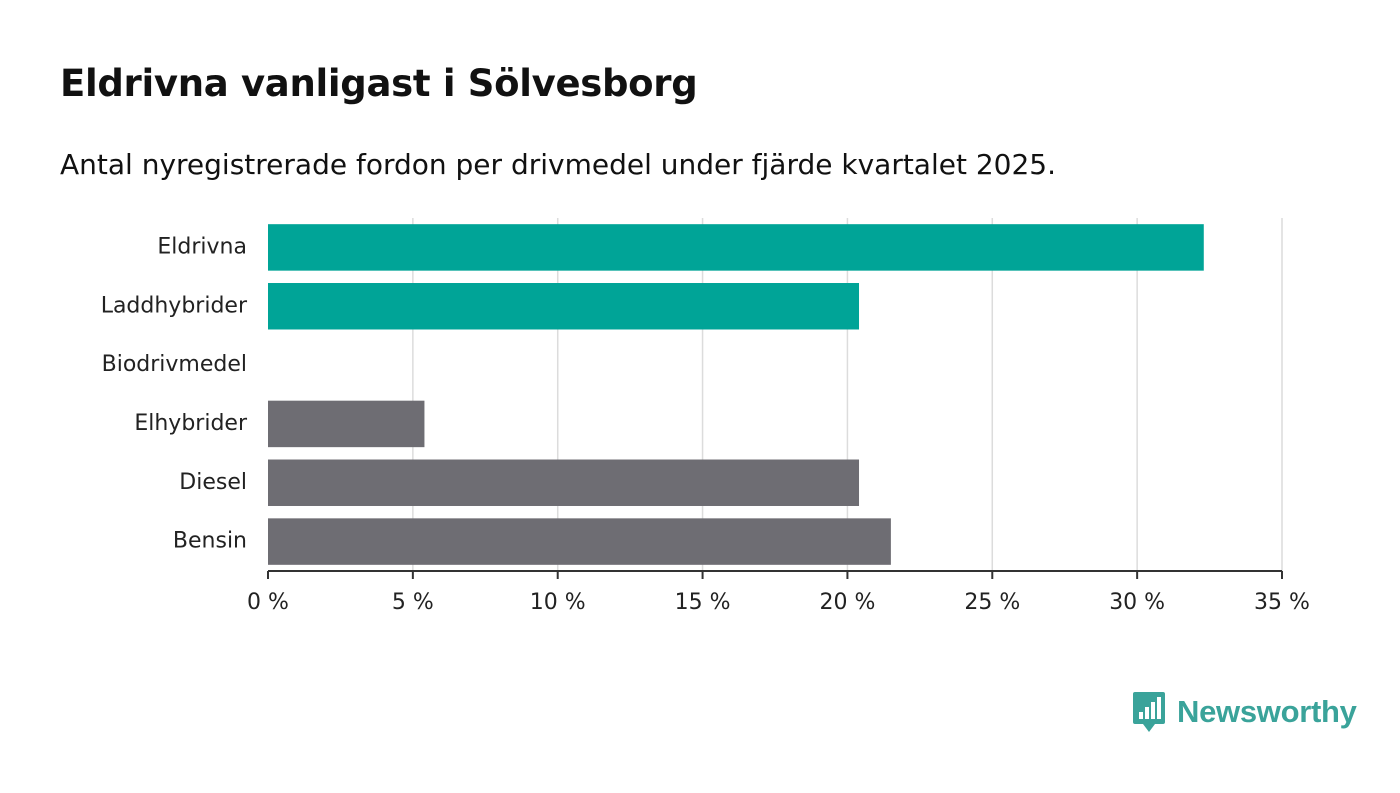 This screenshot has width=1400, height=793. I want to click on bar-diesel, so click(564, 482).